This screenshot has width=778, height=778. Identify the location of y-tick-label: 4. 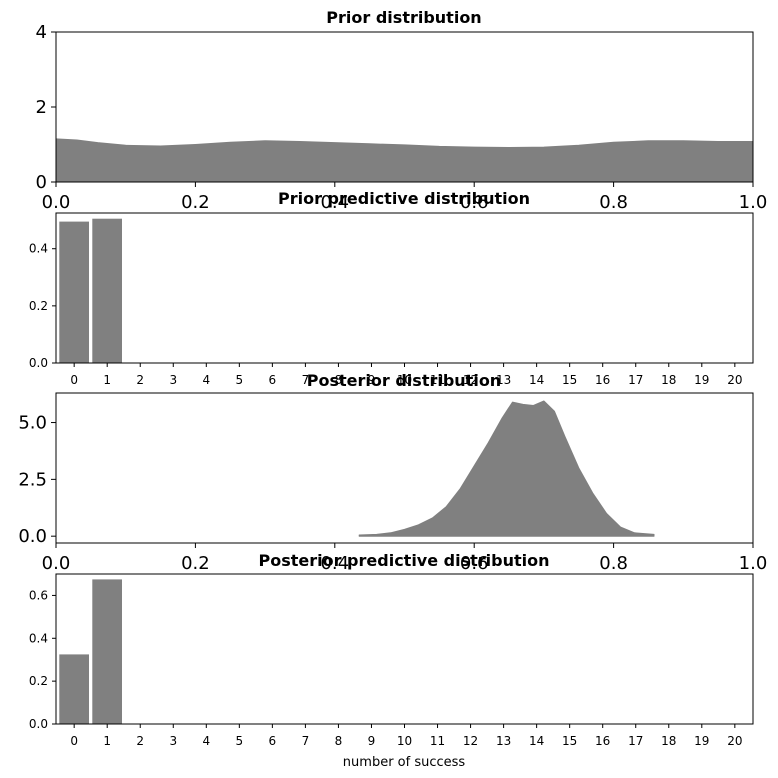
(41, 32).